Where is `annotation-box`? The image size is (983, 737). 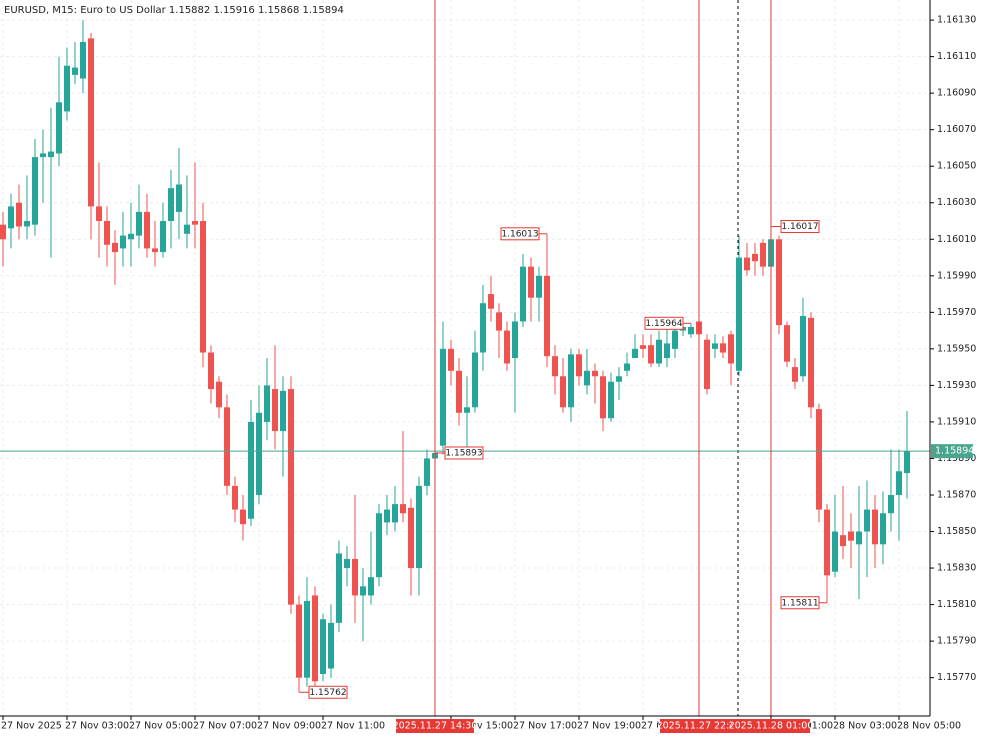
annotation-box is located at coordinates (800, 226).